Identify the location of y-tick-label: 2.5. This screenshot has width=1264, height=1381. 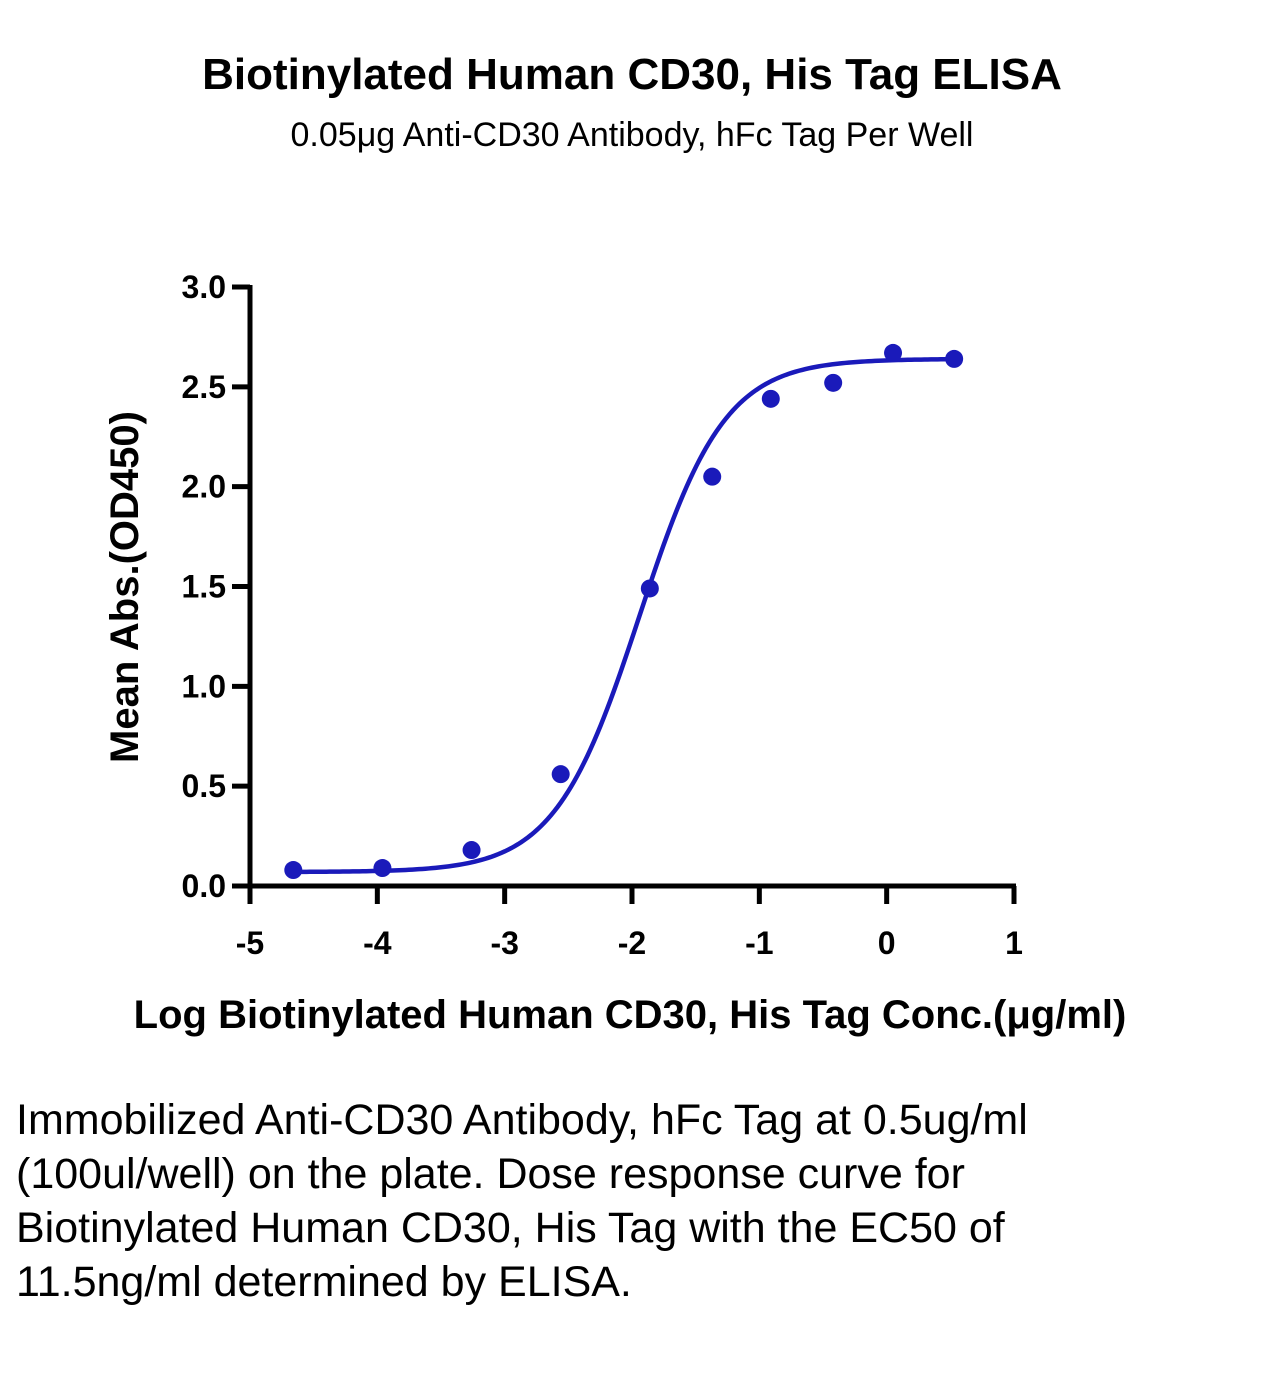
(204, 387).